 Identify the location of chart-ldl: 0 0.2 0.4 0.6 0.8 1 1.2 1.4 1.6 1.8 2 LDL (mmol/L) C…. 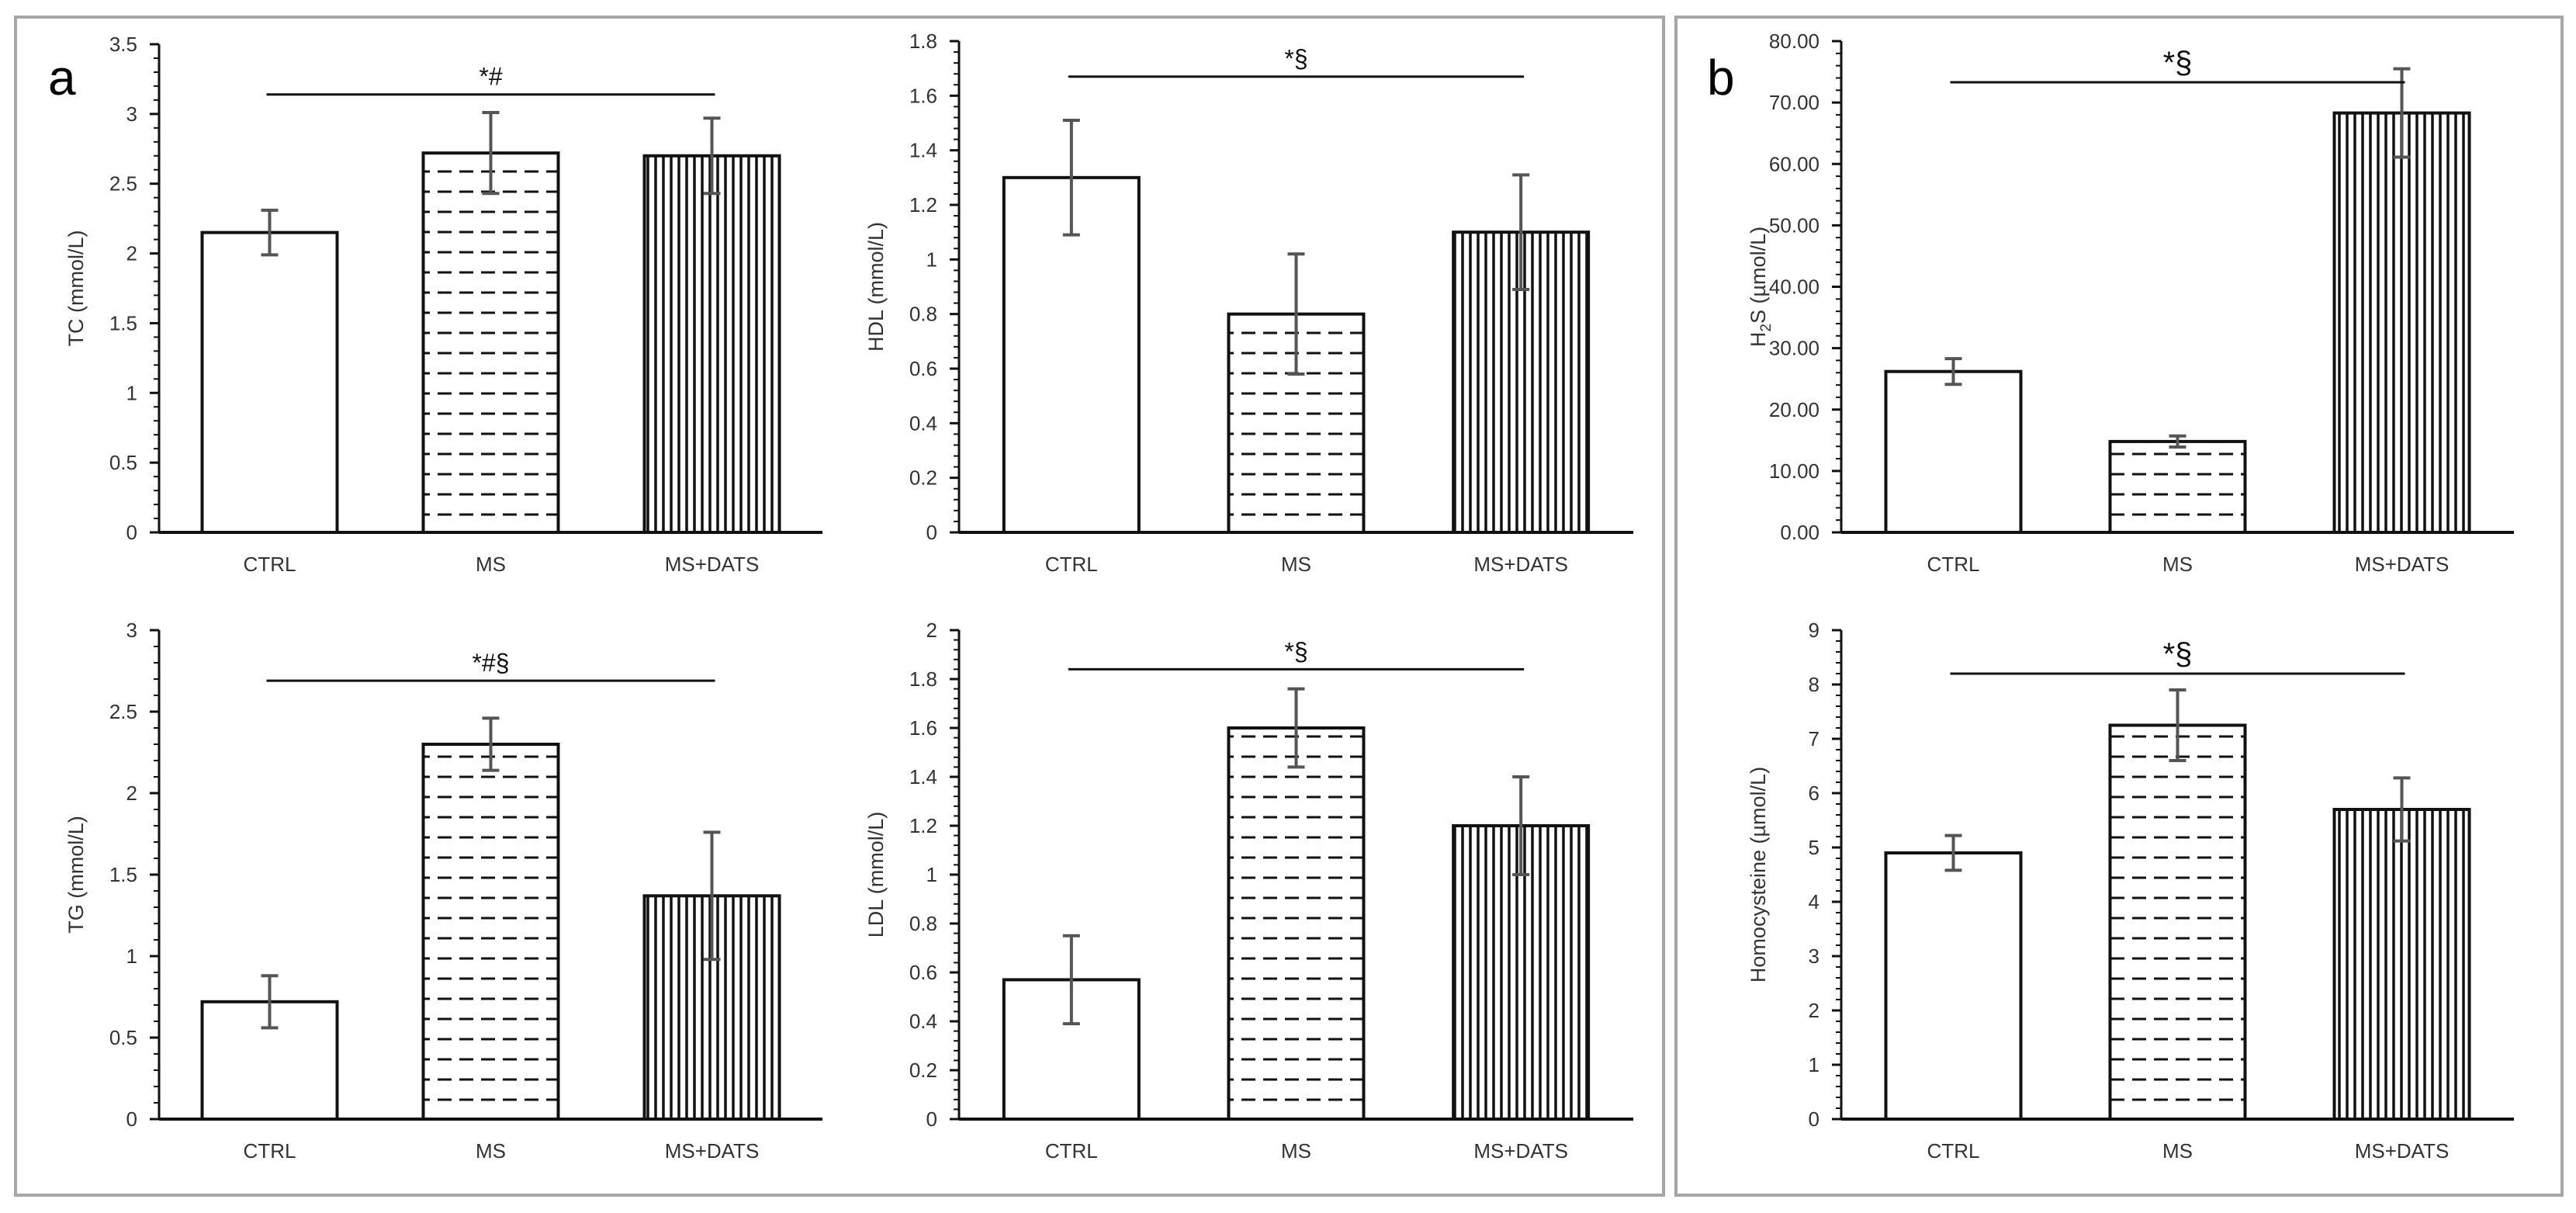
(1248, 891).